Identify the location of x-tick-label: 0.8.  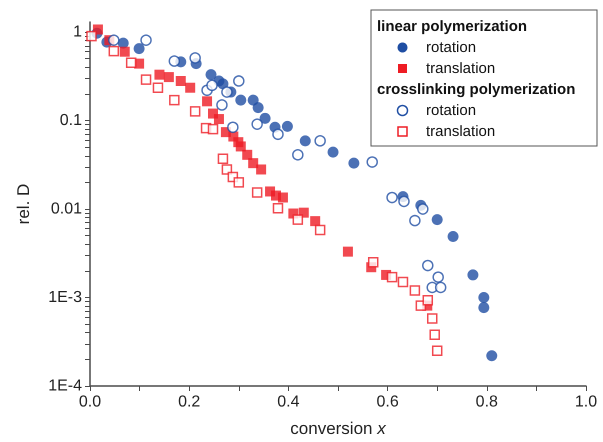
(487, 402).